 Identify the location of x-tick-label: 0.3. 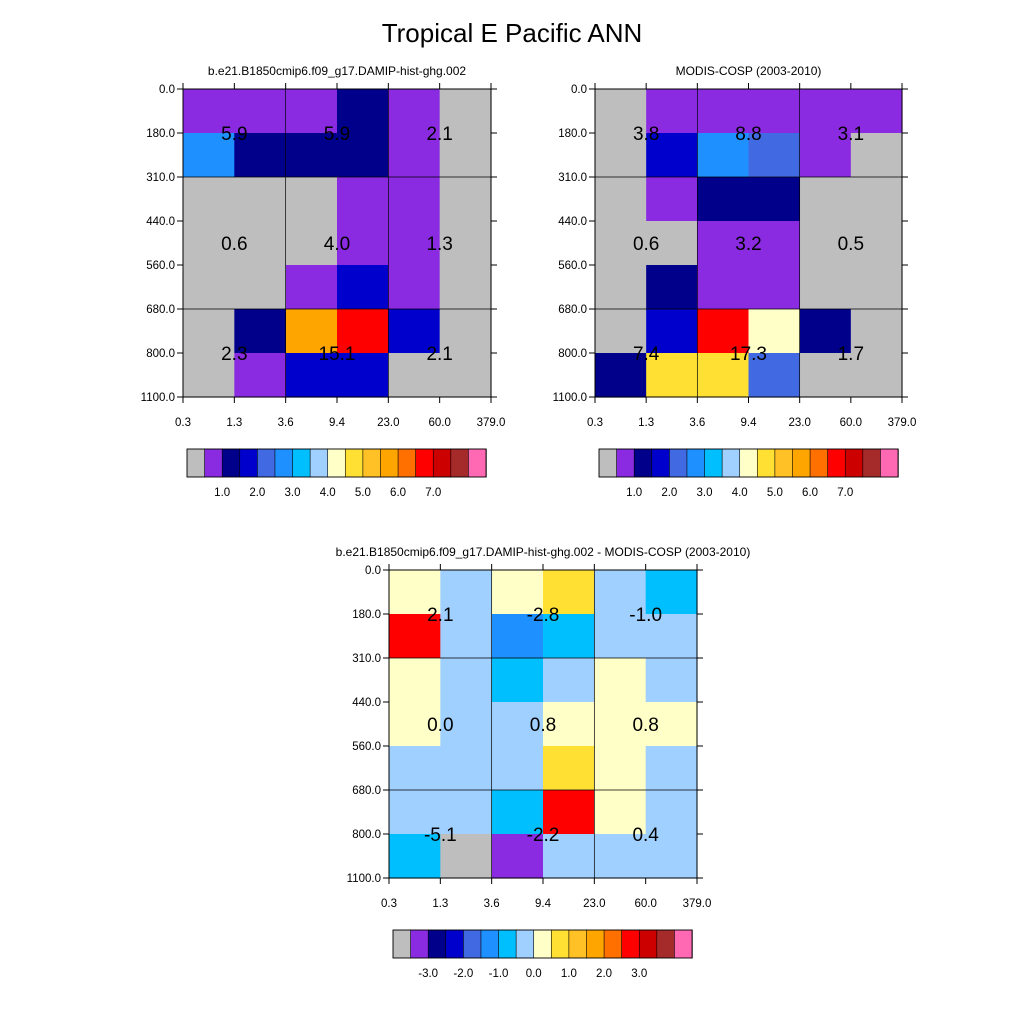
(595, 423).